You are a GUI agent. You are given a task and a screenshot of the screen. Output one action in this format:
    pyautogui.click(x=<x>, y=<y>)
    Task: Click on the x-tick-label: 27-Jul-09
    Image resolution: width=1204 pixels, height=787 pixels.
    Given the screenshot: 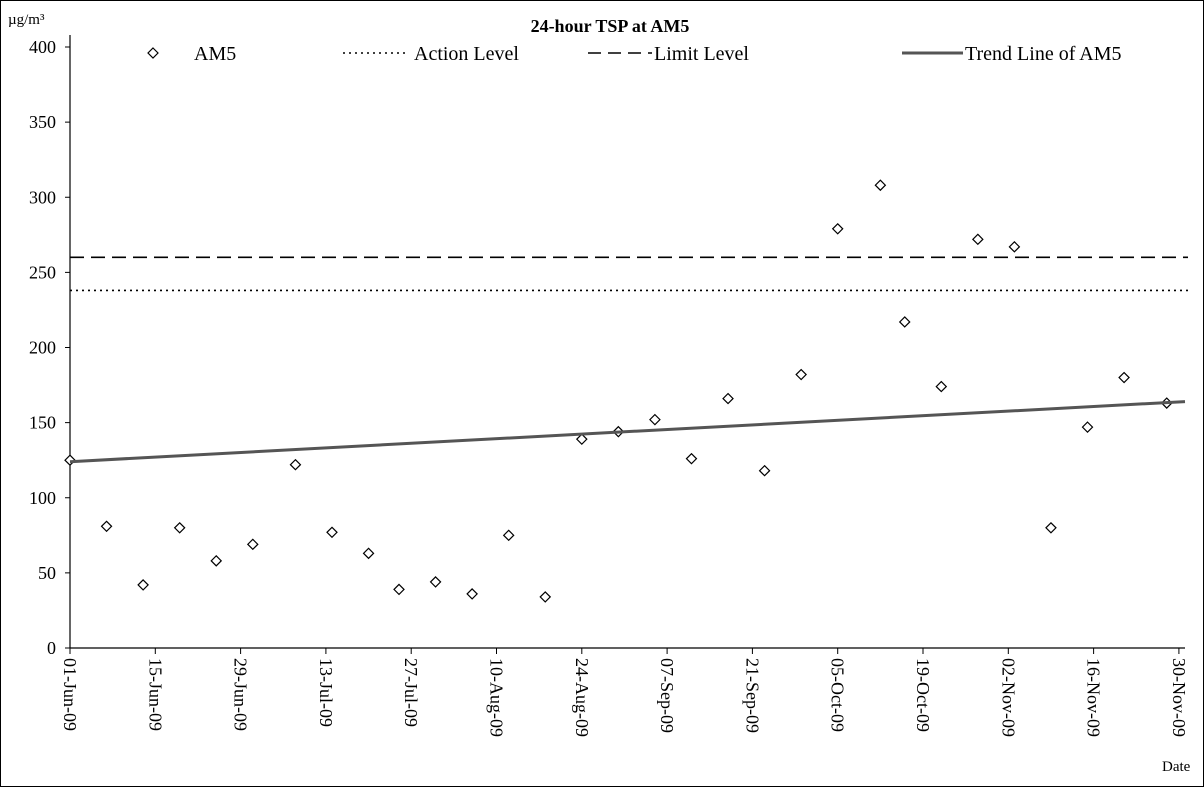 What is the action you would take?
    pyautogui.click(x=411, y=692)
    